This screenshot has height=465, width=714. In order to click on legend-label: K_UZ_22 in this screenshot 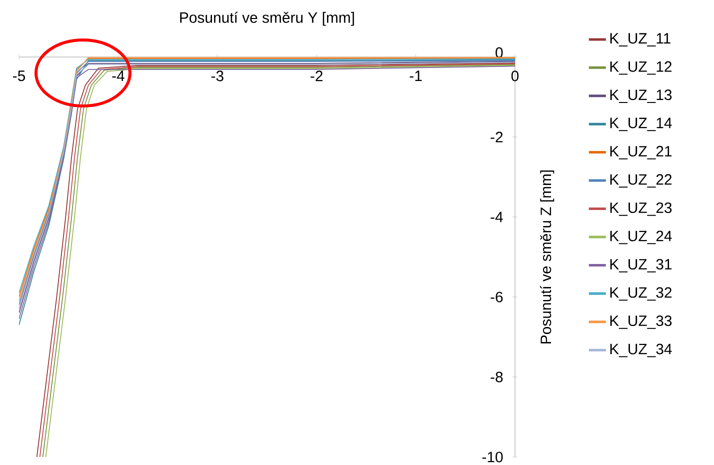, I will do `click(641, 181)`.